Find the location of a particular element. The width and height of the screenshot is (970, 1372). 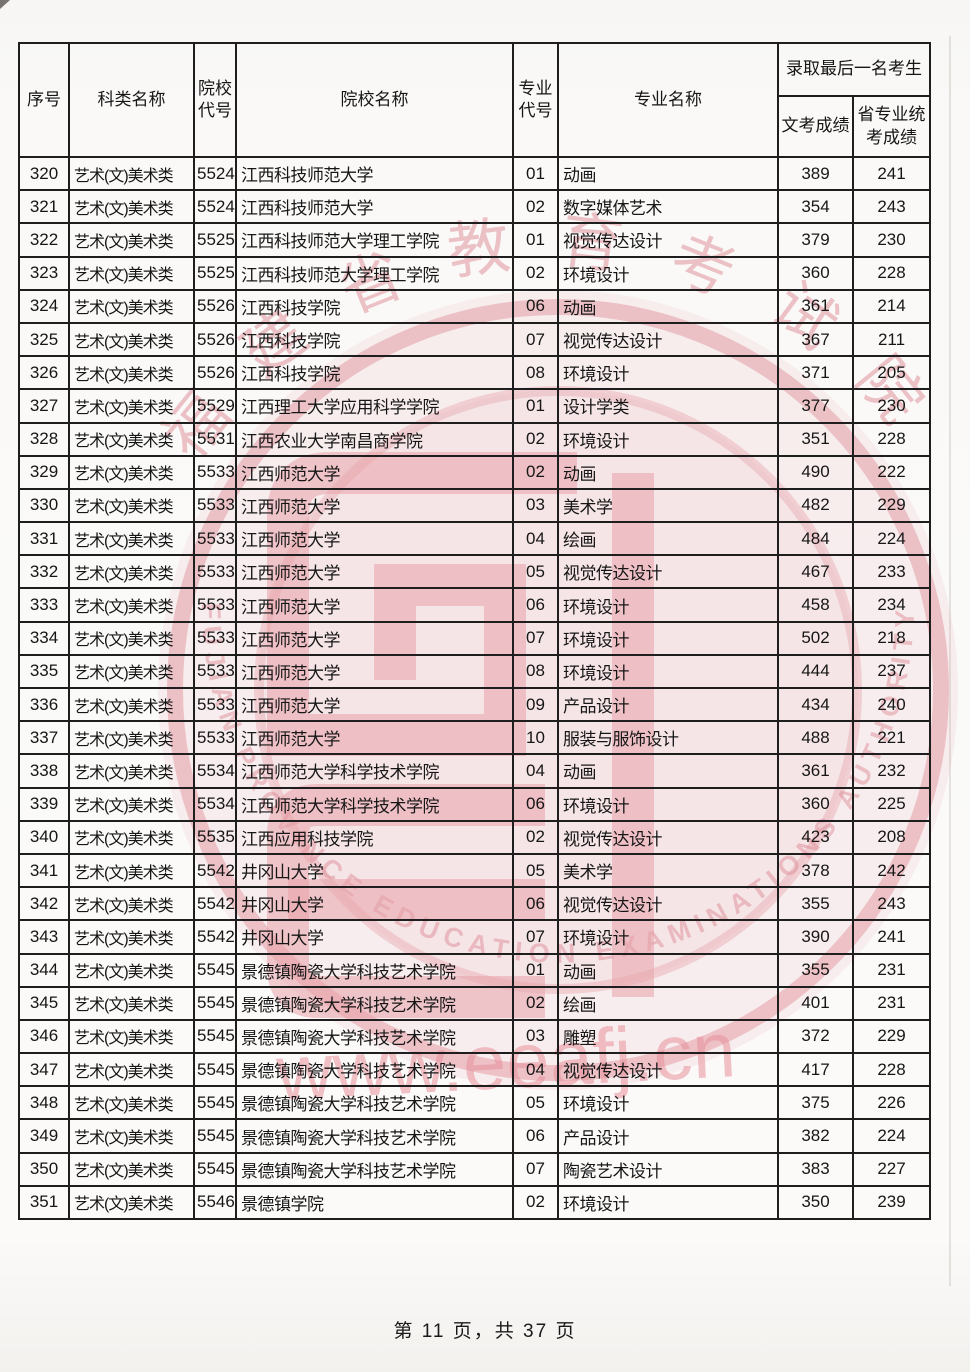

table-row: 341 艺术(文)美术类 5542 井冈山大学 05 美术学 378 242 is located at coordinates (474, 870).